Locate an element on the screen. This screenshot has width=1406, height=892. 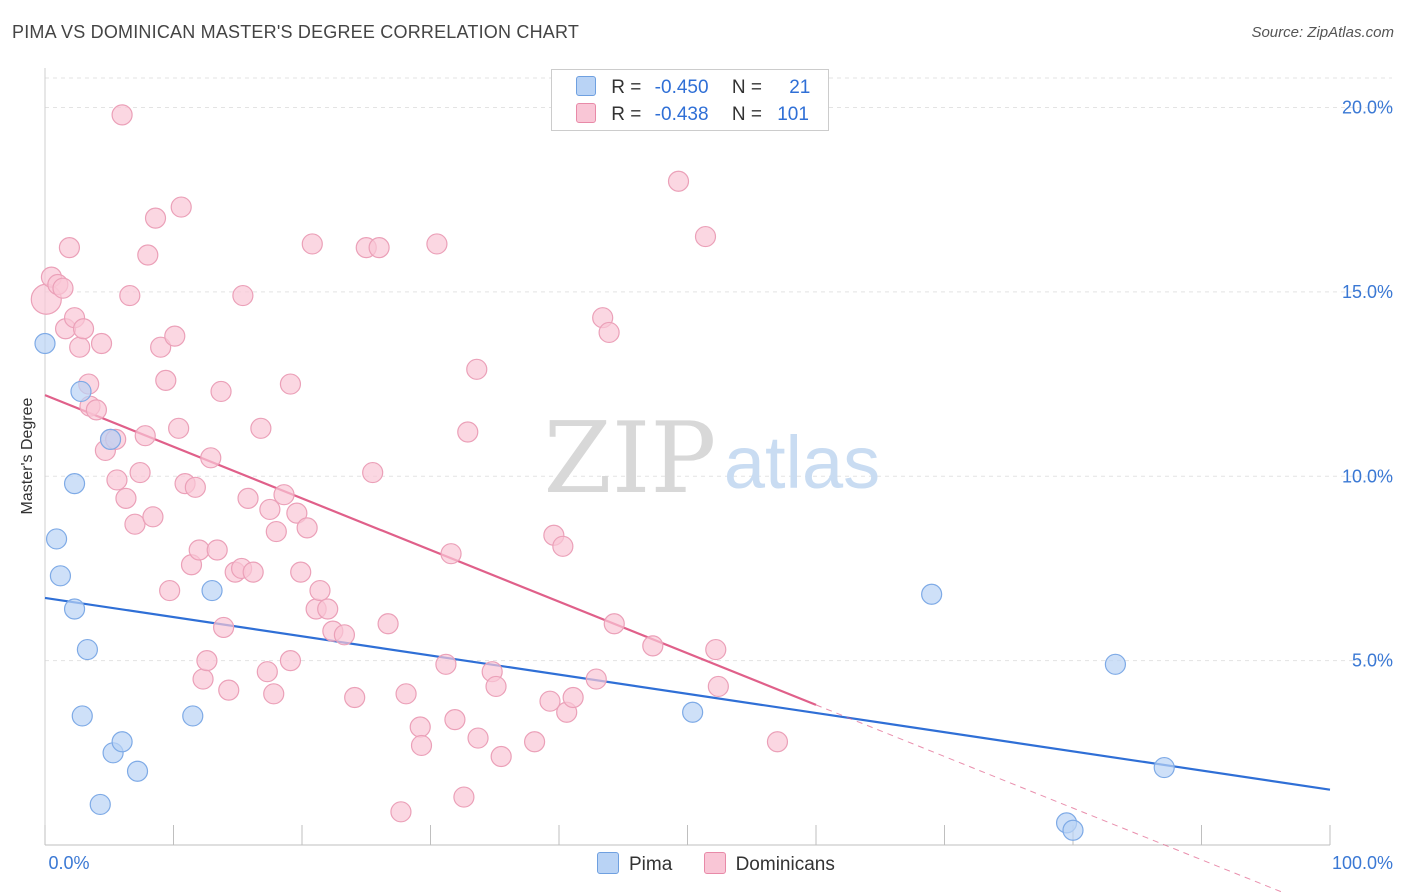
legend-n-value: 101 is located at coordinates (793, 114).